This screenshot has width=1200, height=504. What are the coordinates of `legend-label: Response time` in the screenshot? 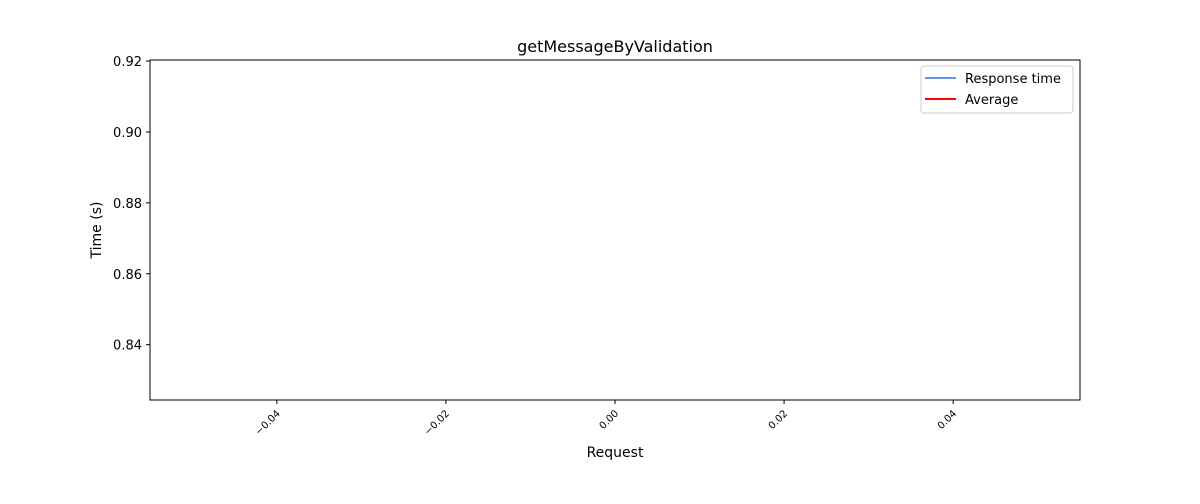 It's located at (1013, 79).